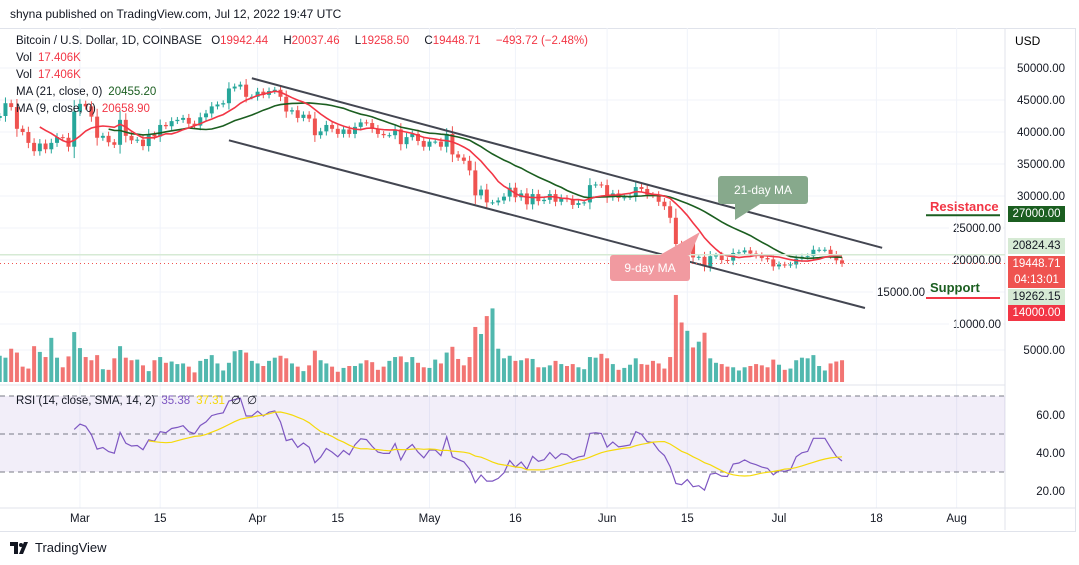 Image resolution: width=1079 pixels, height=565 pixels. Describe the element at coordinates (456, 41) in the screenshot. I see `close-value: 19448.71` at that location.